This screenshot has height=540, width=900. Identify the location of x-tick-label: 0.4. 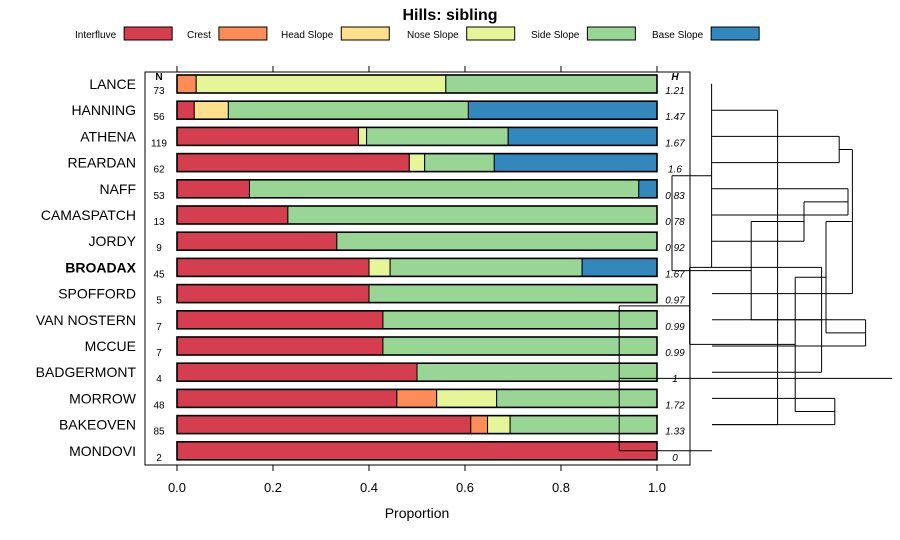
(369, 487).